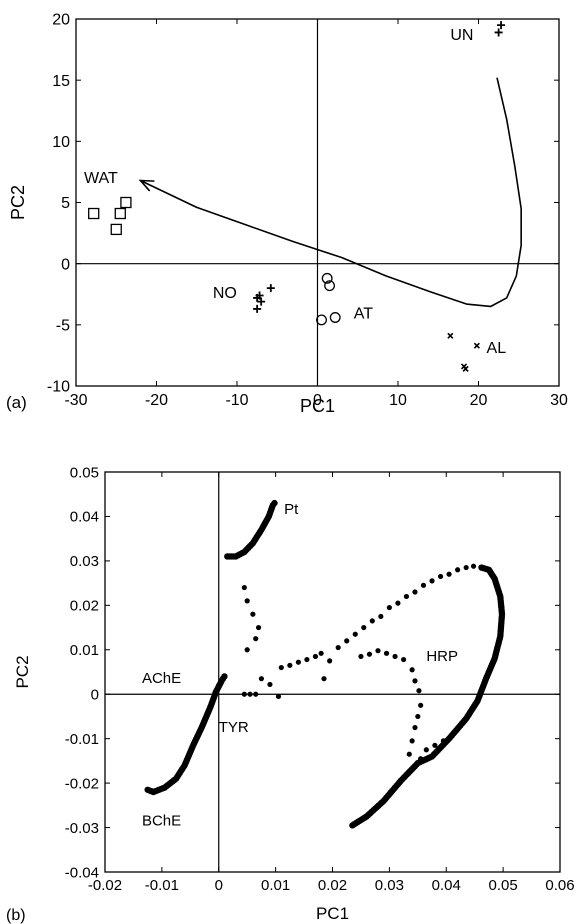 This screenshot has width=581, height=924. I want to click on x-tick-label: 0.03, so click(389, 885).